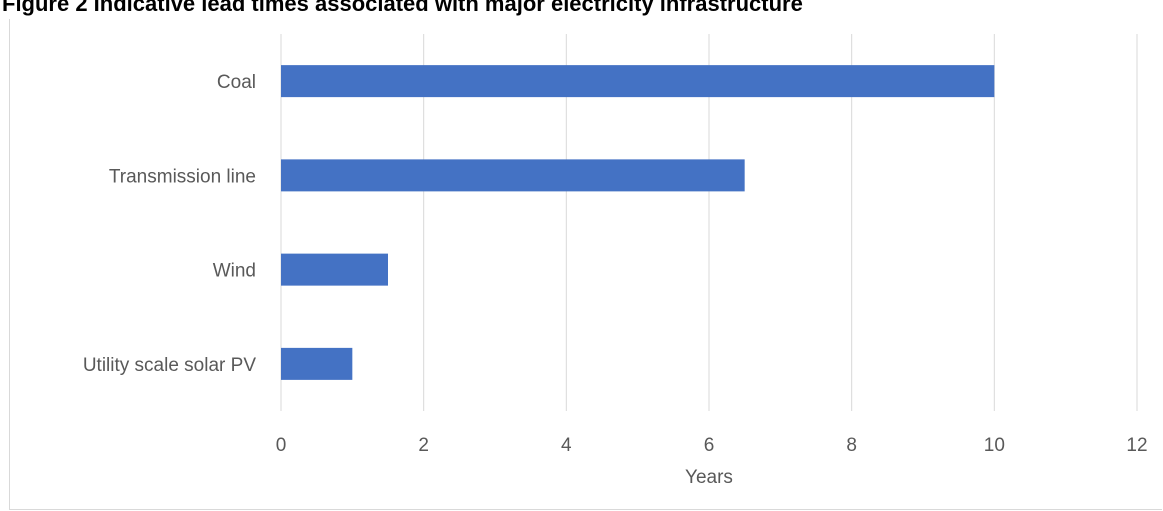 Image resolution: width=1163 pixels, height=511 pixels. Describe the element at coordinates (334, 269) in the screenshot. I see `bar-wind` at that location.